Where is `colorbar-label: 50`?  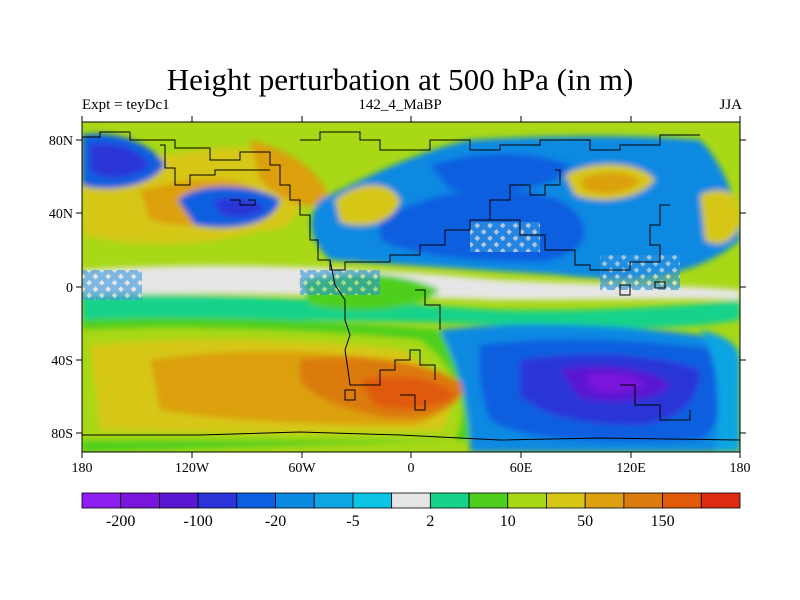
colorbar-label: 50 is located at coordinates (585, 521).